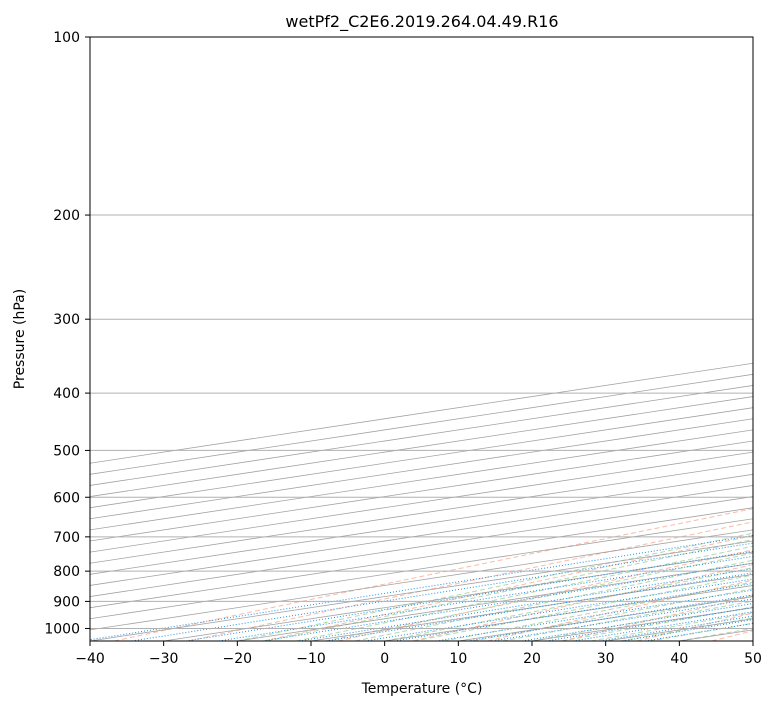 Image resolution: width=775 pixels, height=708 pixels. I want to click on y-tick-label: 500, so click(66, 451).